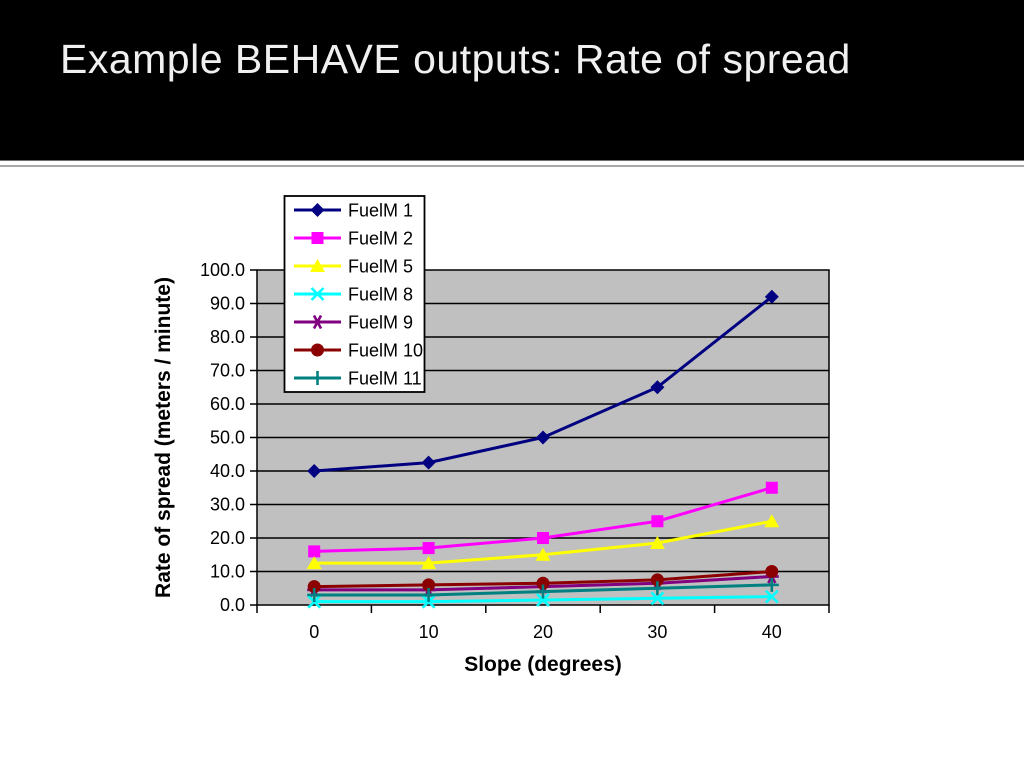 The height and width of the screenshot is (768, 1024). Describe the element at coordinates (317, 322) in the screenshot. I see `marker-asterisk` at that location.